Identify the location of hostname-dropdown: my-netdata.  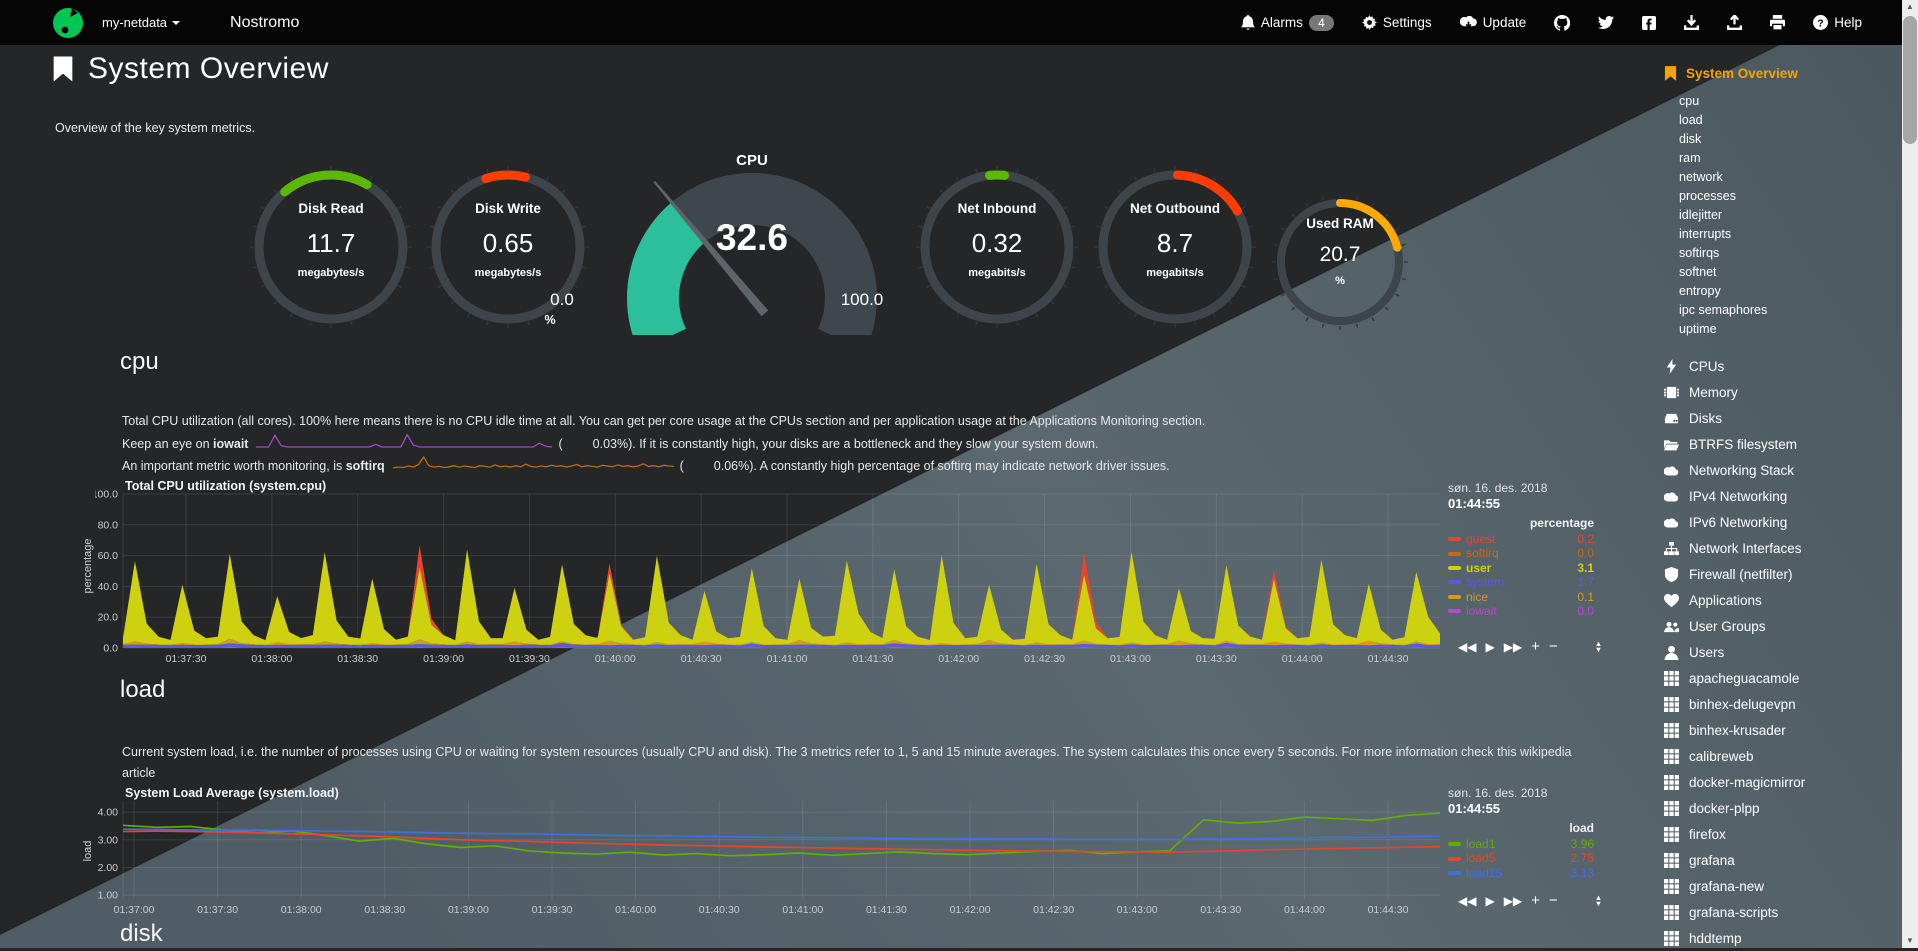
(141, 22).